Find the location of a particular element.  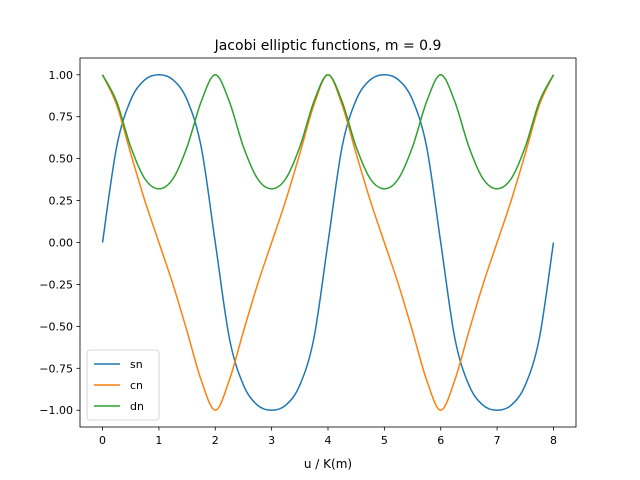

y-tick-label: 0.50 is located at coordinates (61, 159).